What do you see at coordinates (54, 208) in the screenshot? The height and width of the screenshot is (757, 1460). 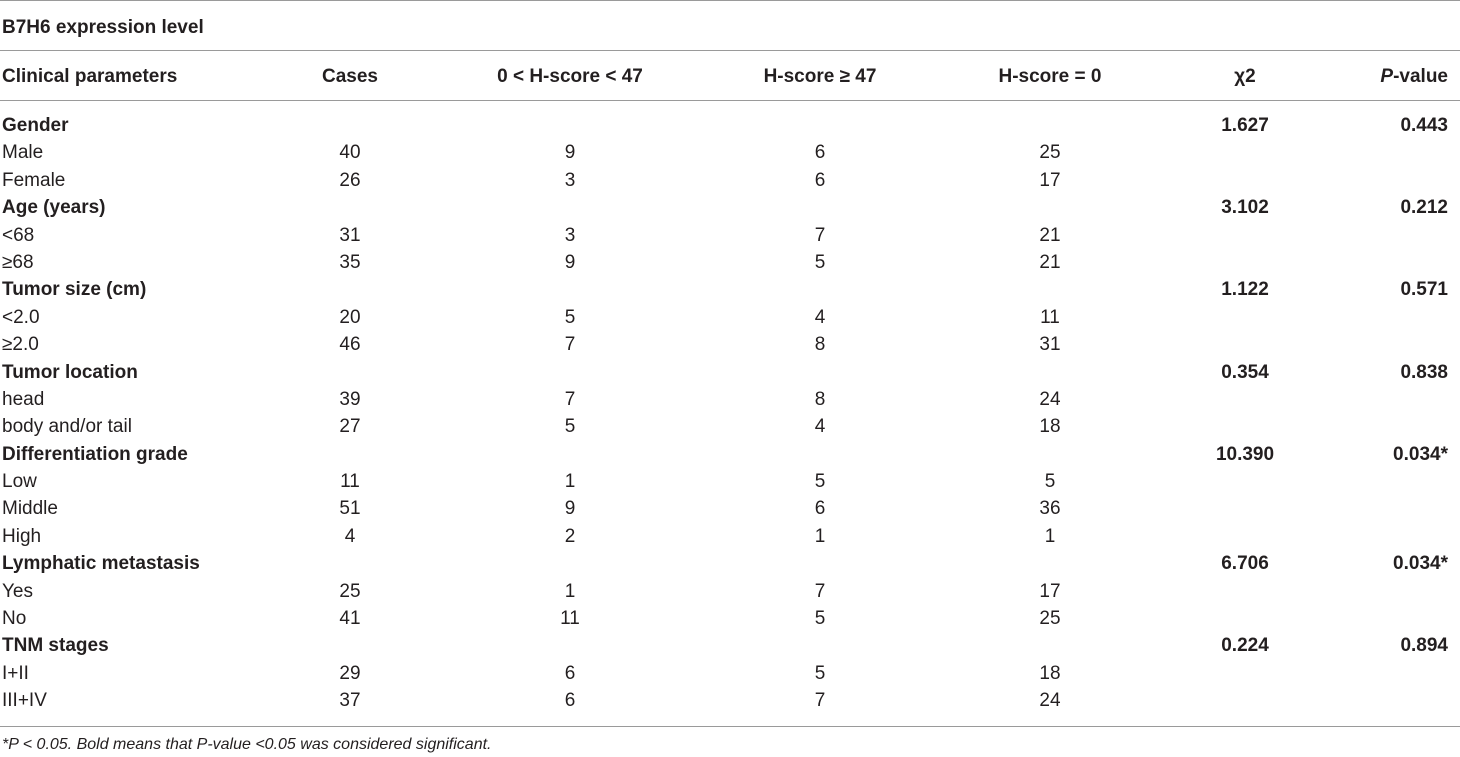 I see `param-cell: Age (years)` at bounding box center [54, 208].